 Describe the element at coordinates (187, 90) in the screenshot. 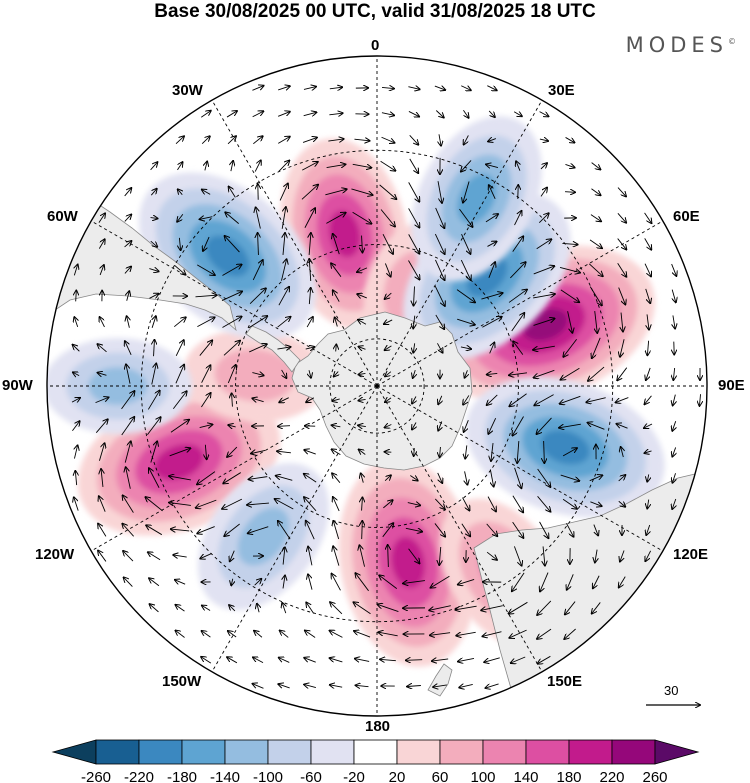

I see `lon-label-30w: 30W` at that location.